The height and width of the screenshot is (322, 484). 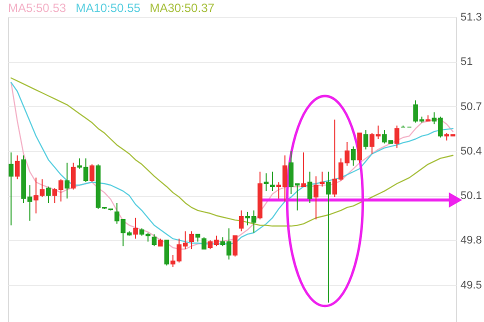 I want to click on y-tick-label: 51.3, so click(x=471, y=18).